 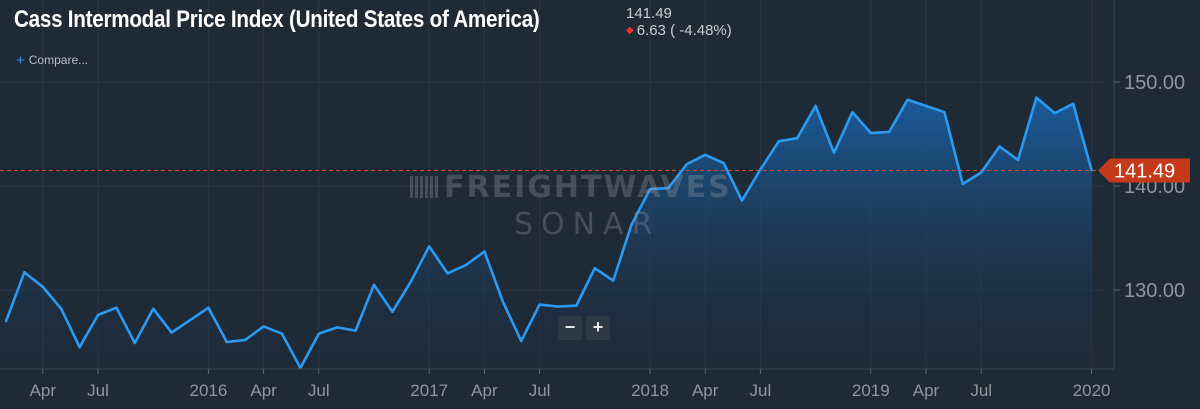 I want to click on last-value-text: 141.49, so click(x=649, y=13).